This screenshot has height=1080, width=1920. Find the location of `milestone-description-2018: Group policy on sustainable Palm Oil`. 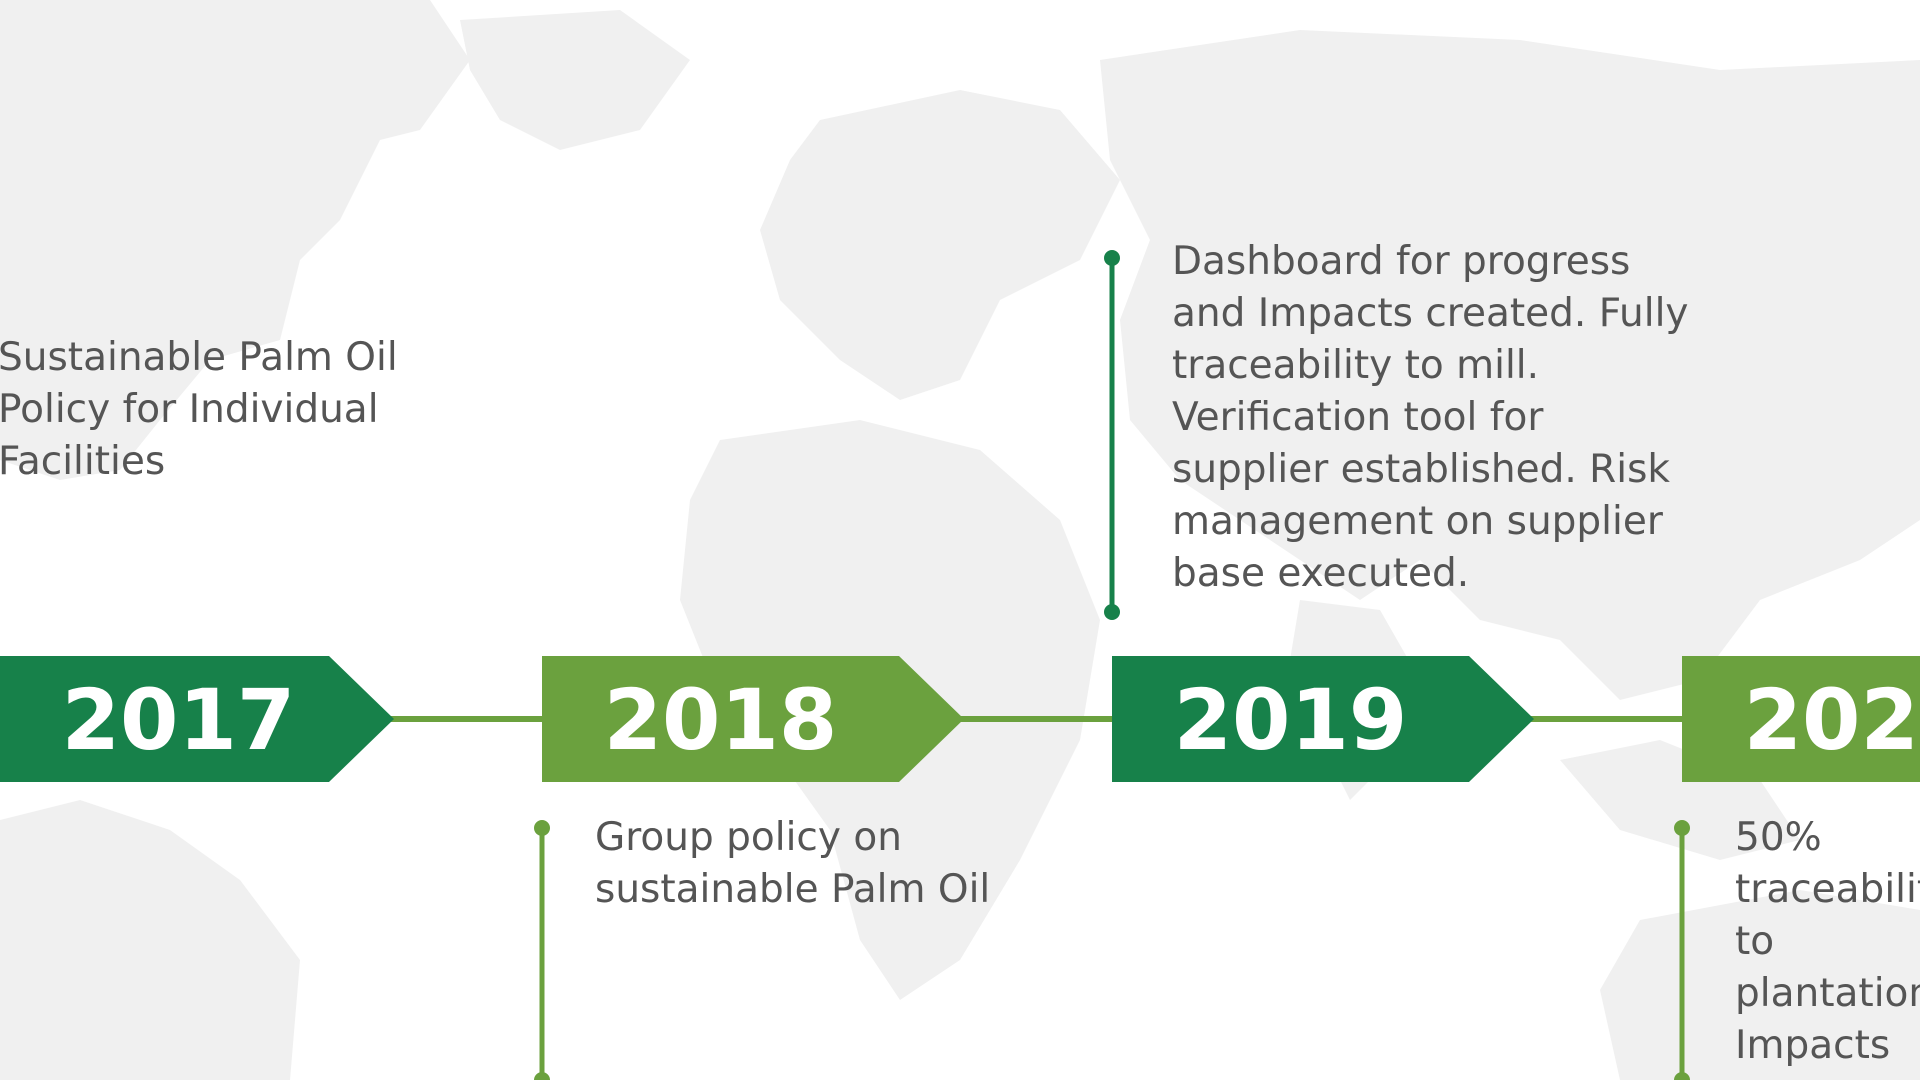

milestone-description-2018: Group policy on sustainable Palm Oil is located at coordinates (793, 863).